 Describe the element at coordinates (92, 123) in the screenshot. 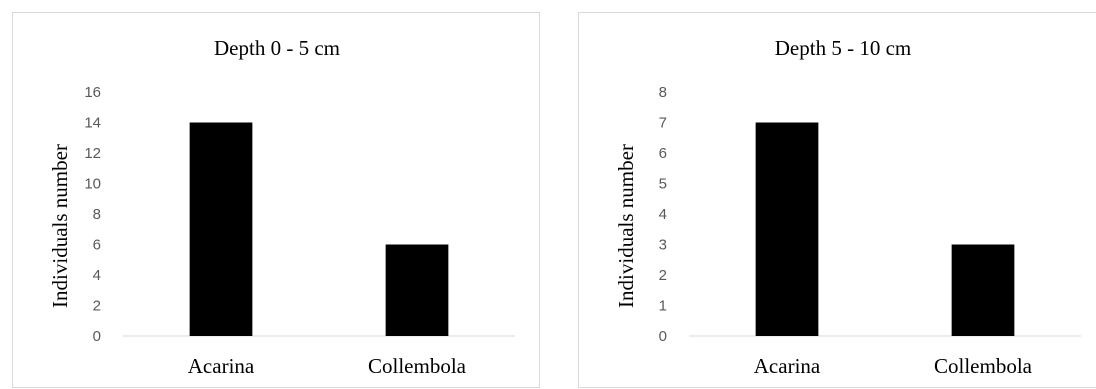

I see `y-tick-label: 14` at that location.